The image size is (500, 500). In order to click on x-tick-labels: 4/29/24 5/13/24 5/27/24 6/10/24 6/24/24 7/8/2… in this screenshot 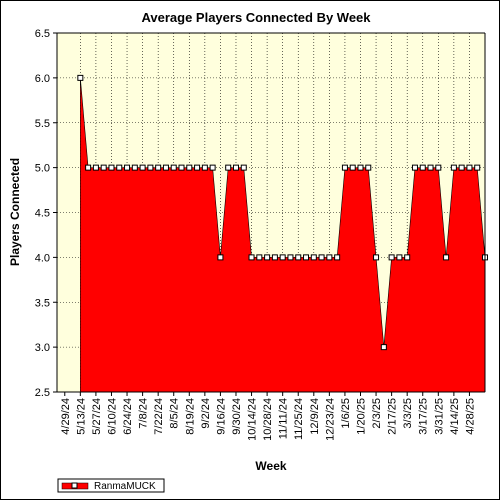, I will do `click(268, 416)`.